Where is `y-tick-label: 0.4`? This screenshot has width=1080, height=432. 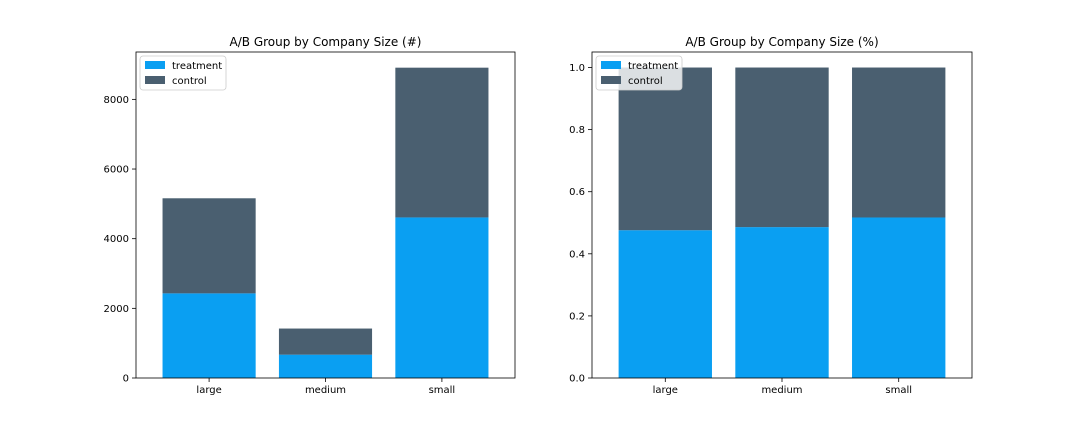 y-tick-label: 0.4 is located at coordinates (577, 254).